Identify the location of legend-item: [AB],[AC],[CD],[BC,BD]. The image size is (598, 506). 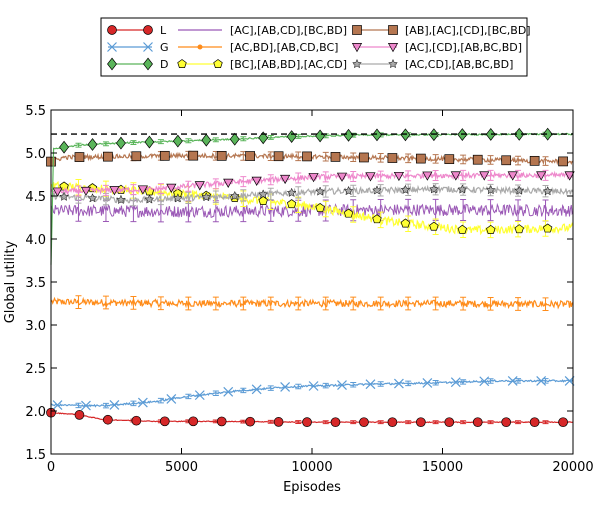
(441, 30).